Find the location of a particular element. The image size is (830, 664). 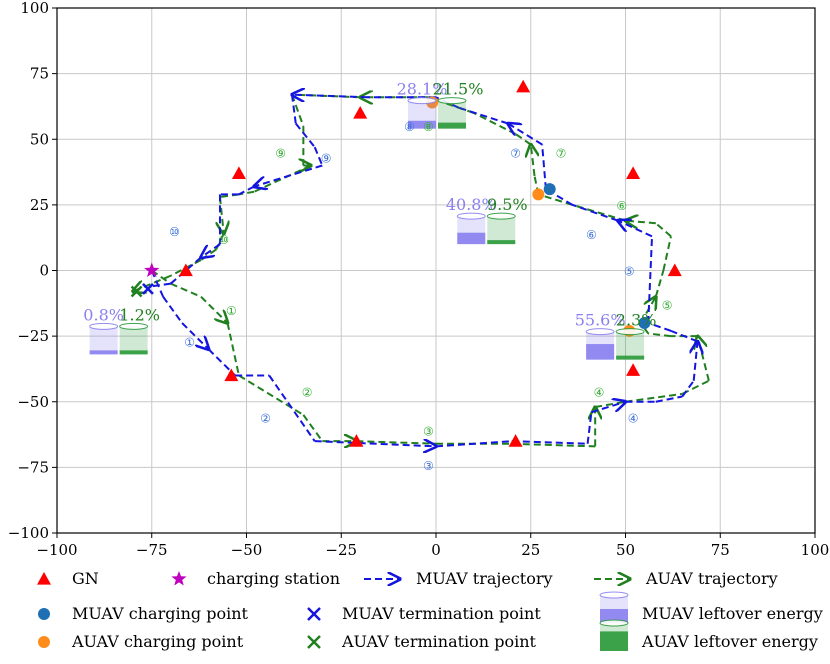

auav-charging-point is located at coordinates (538, 194).